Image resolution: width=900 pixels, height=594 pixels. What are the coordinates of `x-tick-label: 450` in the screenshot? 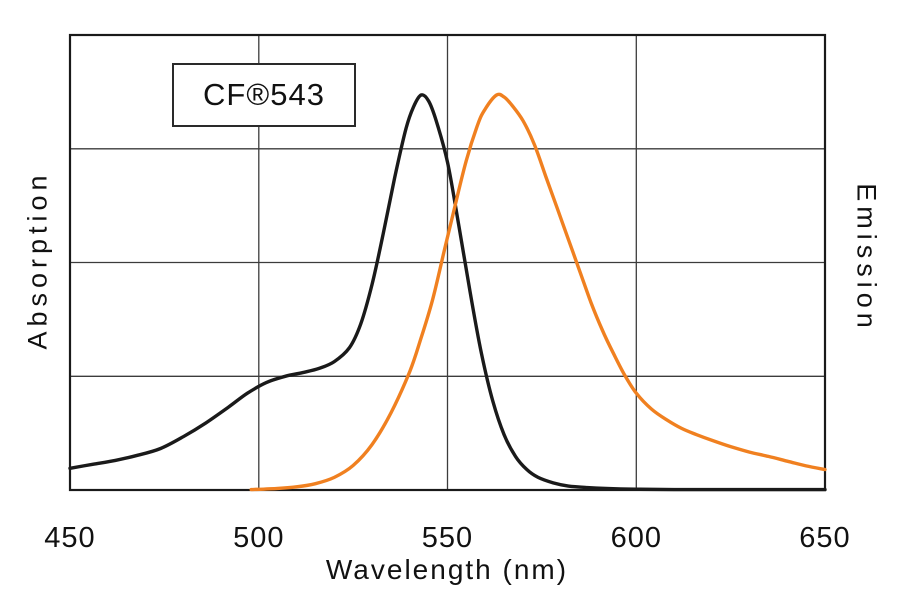 It's located at (69, 538).